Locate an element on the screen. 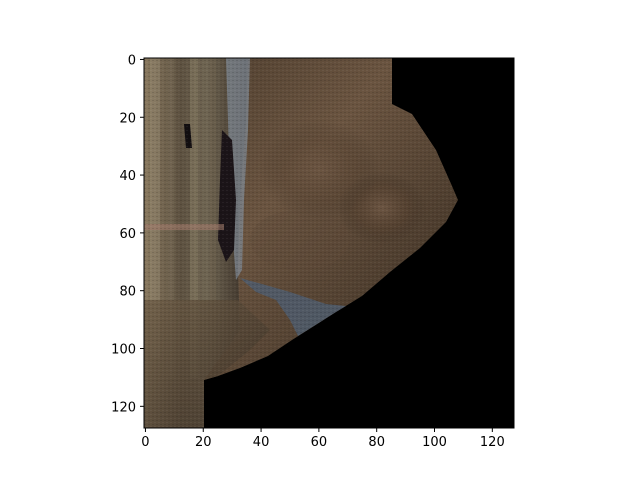  x-axis: 0 20 40 60 80 100 120 is located at coordinates (323, 439).